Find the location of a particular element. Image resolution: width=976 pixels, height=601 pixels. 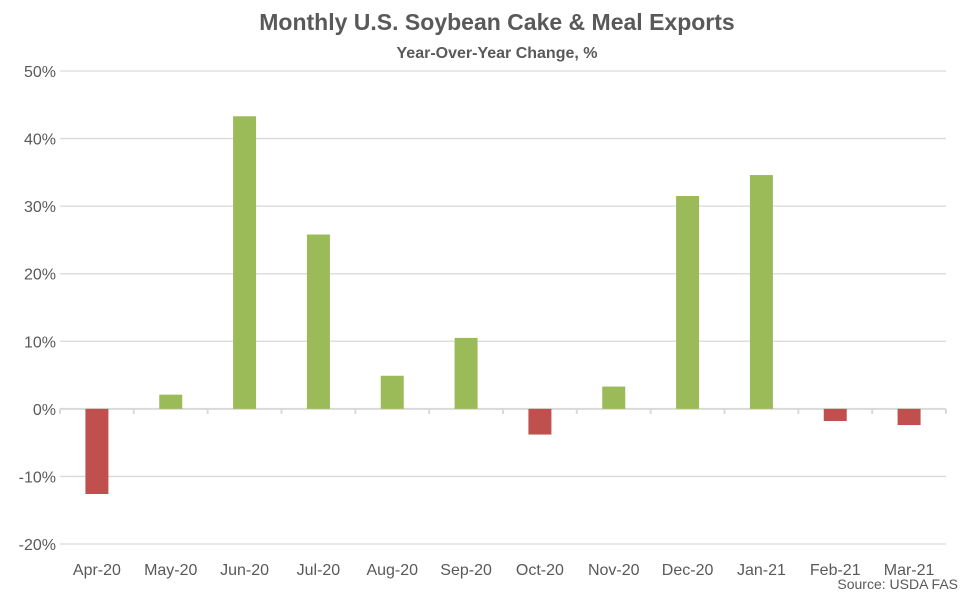

x-tick-label: Mar-21 is located at coordinates (909, 570).